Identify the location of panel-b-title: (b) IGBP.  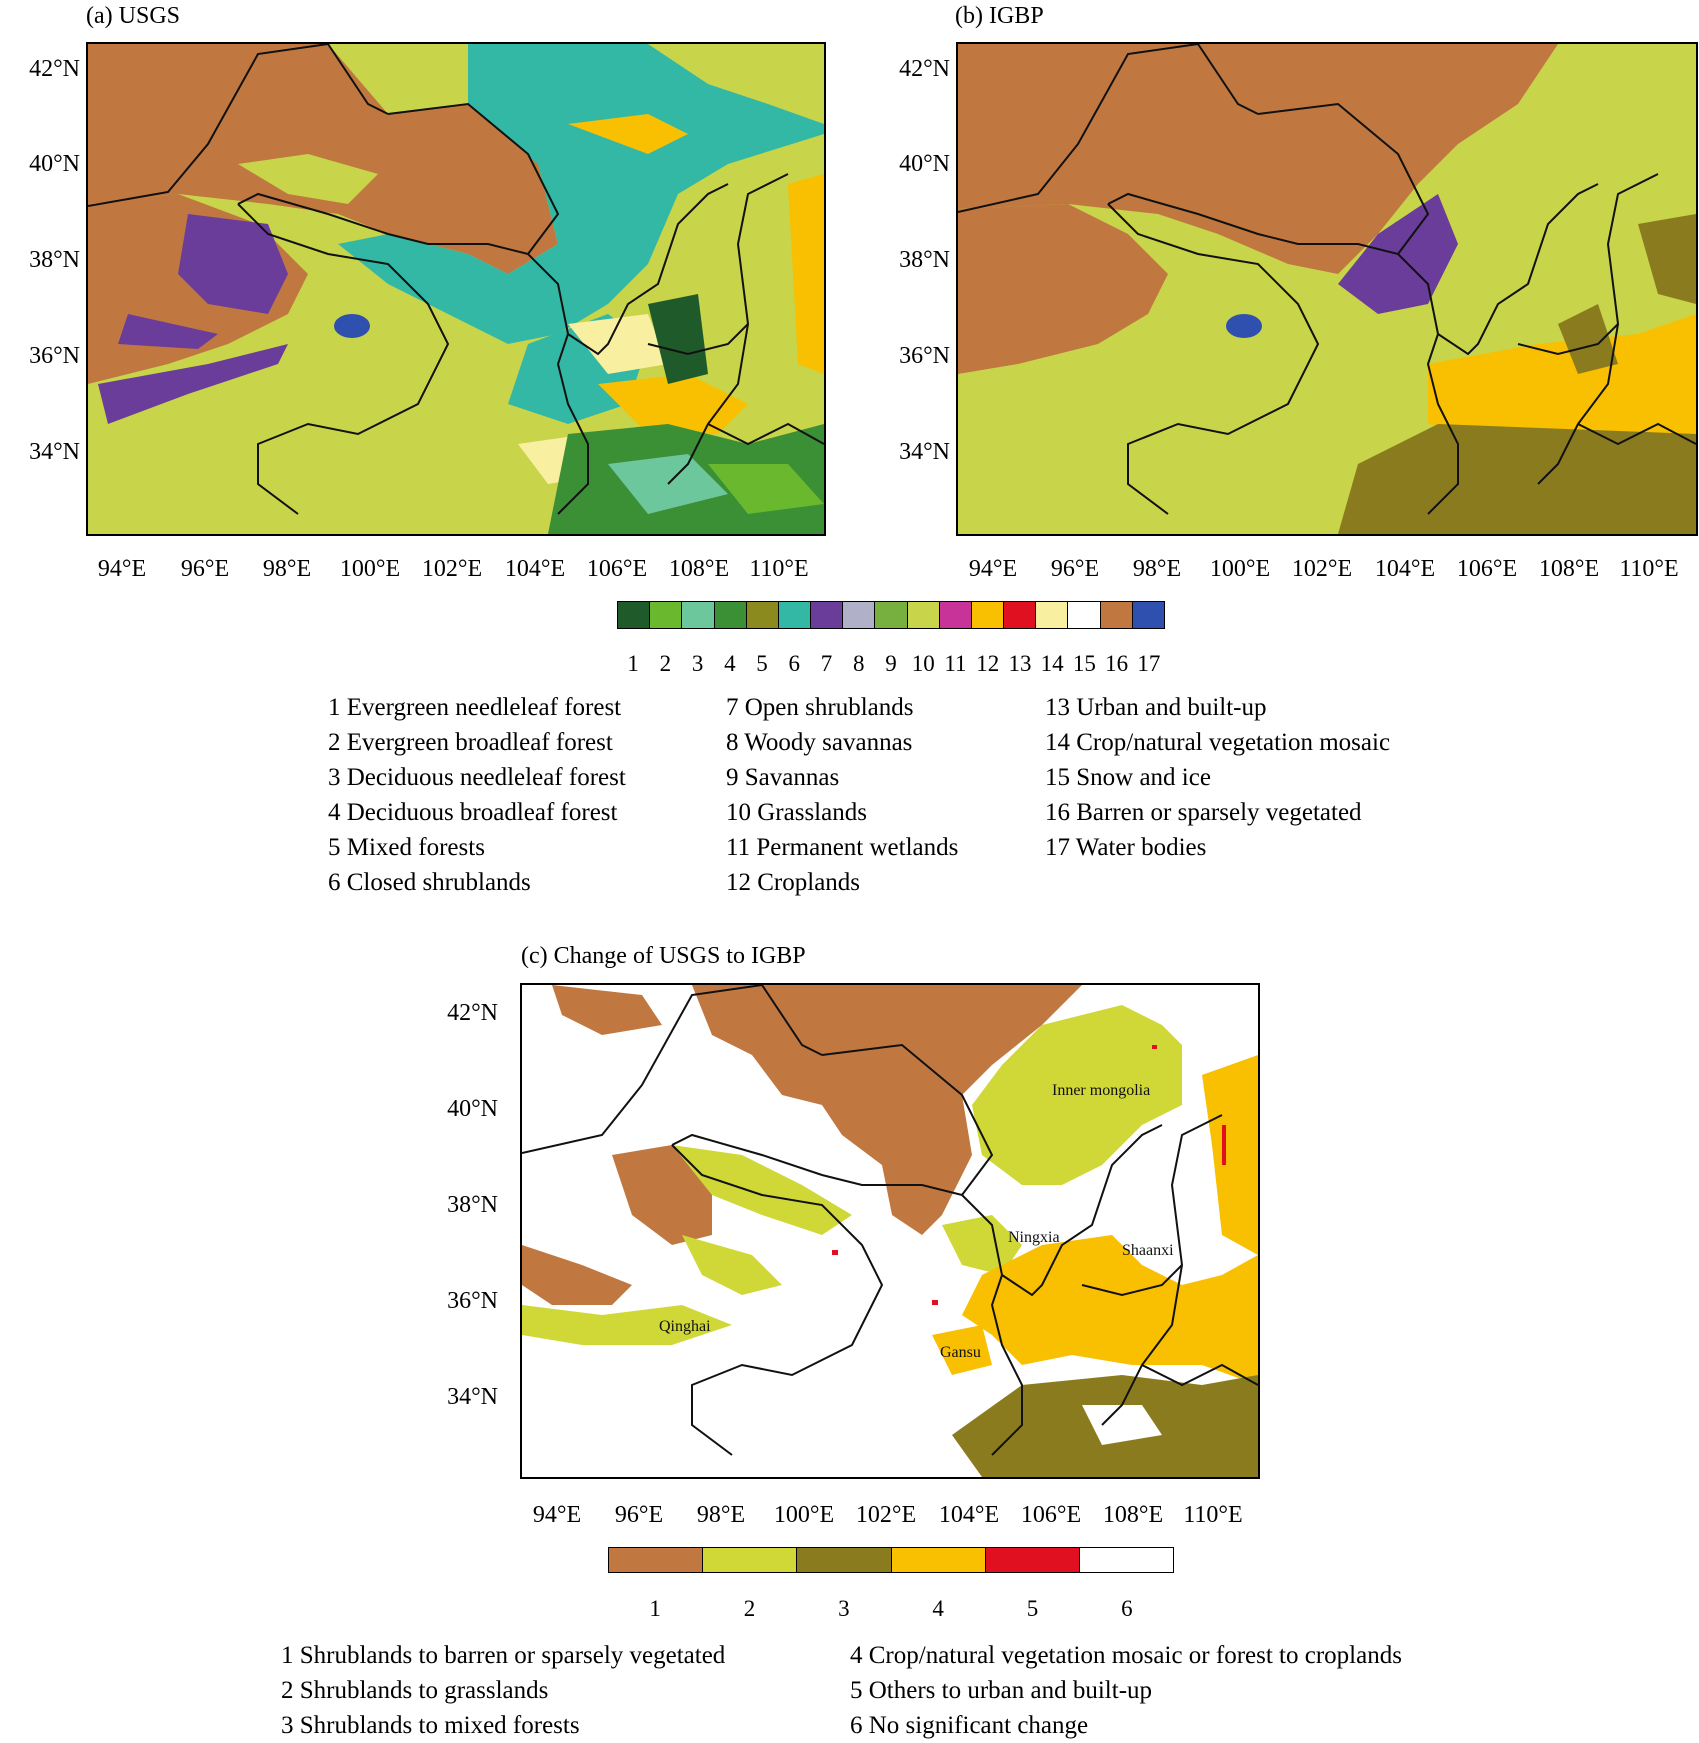
(999, 16).